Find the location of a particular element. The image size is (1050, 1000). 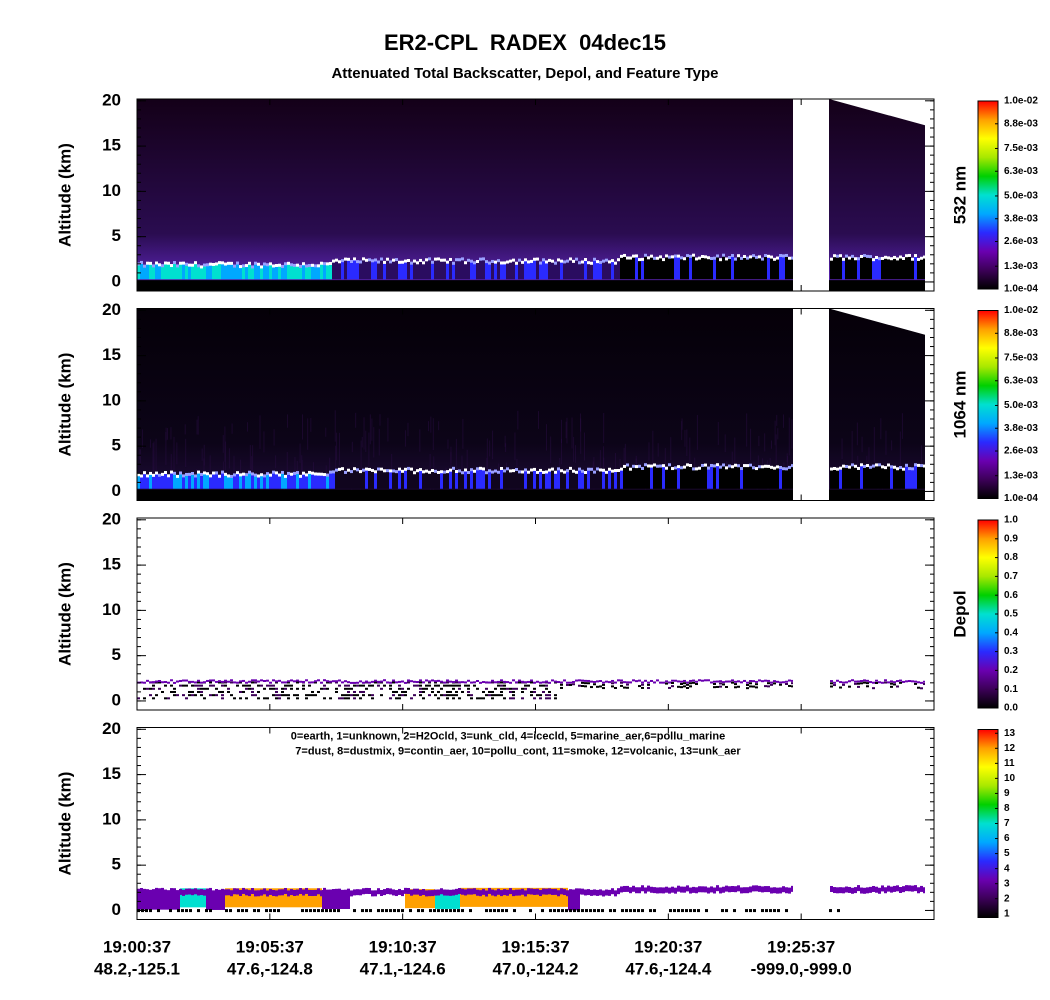

x-tick-label: 19:00:37 is located at coordinates (137, 946).